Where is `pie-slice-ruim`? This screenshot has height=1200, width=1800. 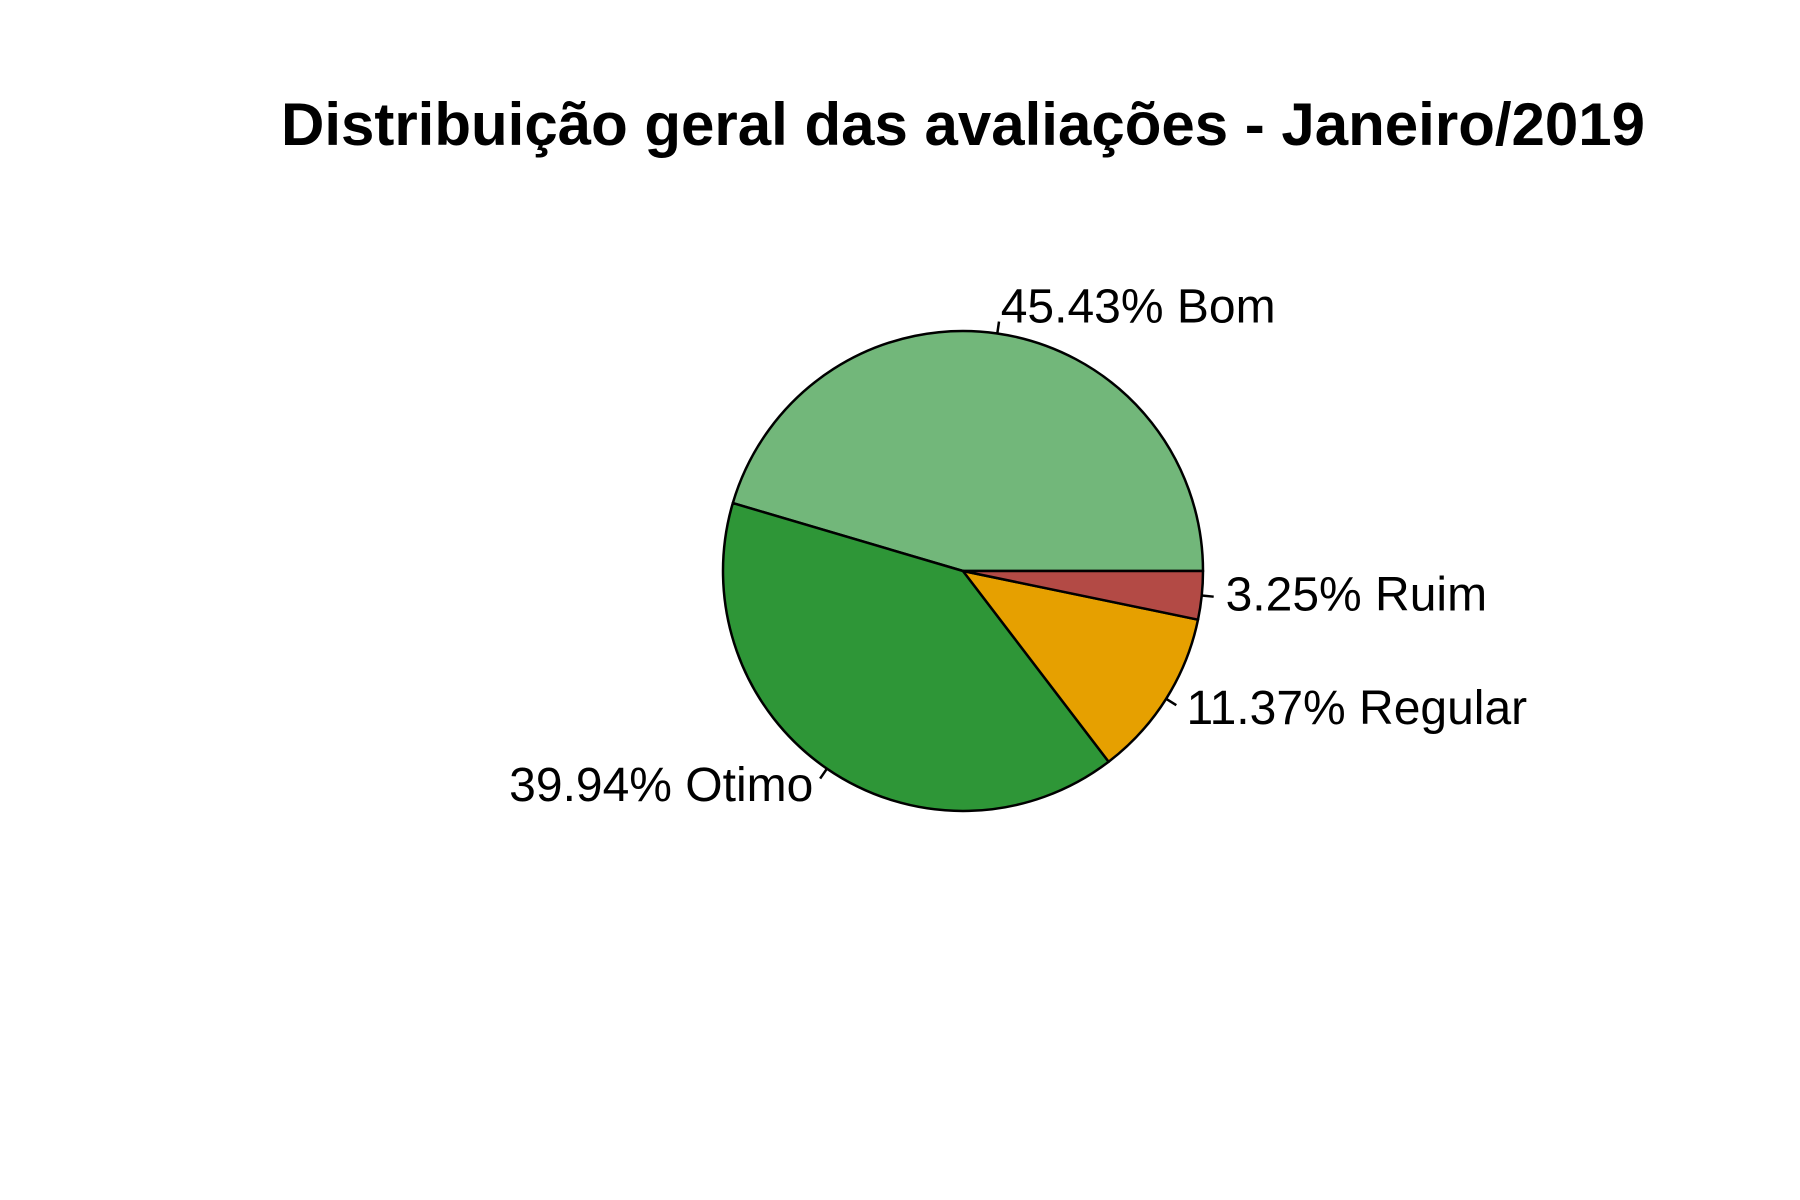
pie-slice-ruim is located at coordinates (1083, 595).